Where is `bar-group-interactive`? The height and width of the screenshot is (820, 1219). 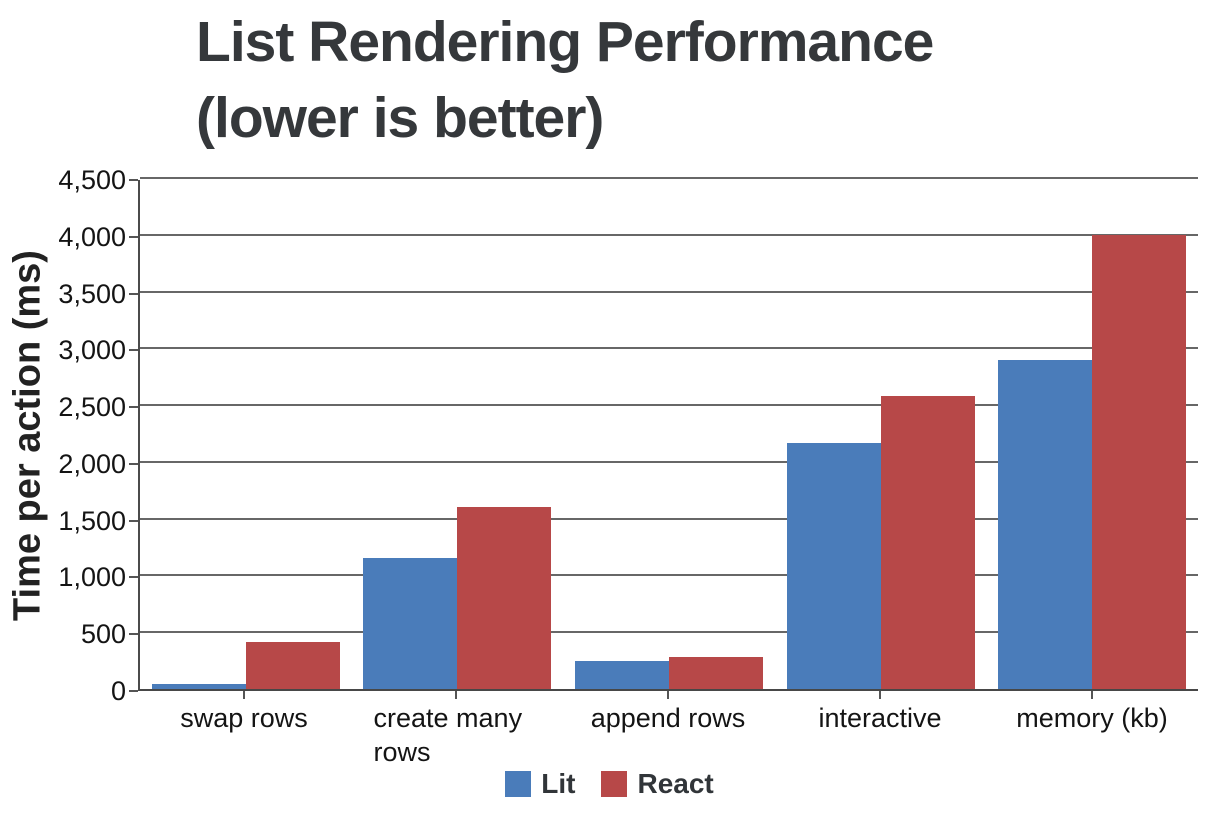 bar-group-interactive is located at coordinates (881, 434).